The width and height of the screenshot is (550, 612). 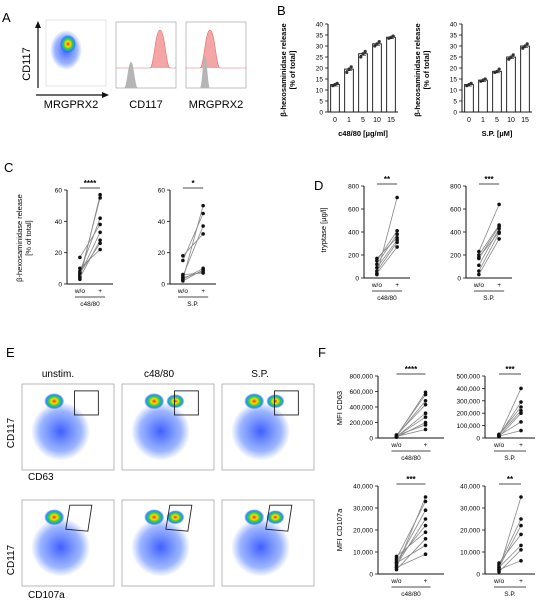 I want to click on panel-letter-b: B, so click(x=281, y=10).